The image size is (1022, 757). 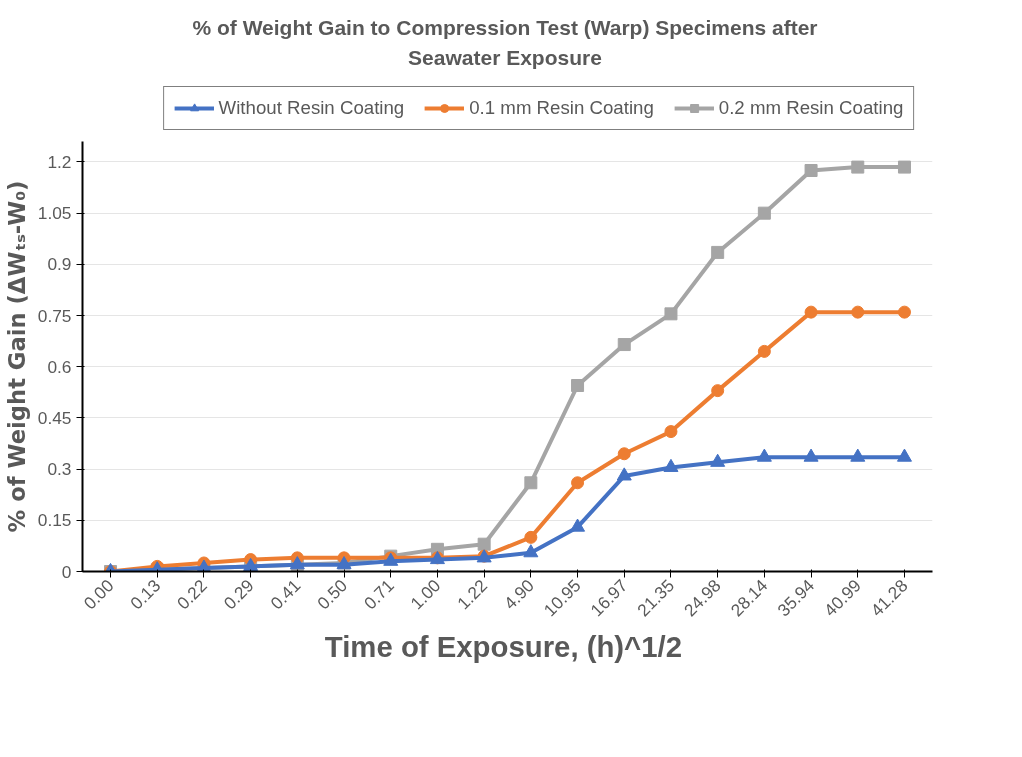 What do you see at coordinates (561, 108) in the screenshot?
I see `legend-label: 0.1 mm Resin Coating` at bounding box center [561, 108].